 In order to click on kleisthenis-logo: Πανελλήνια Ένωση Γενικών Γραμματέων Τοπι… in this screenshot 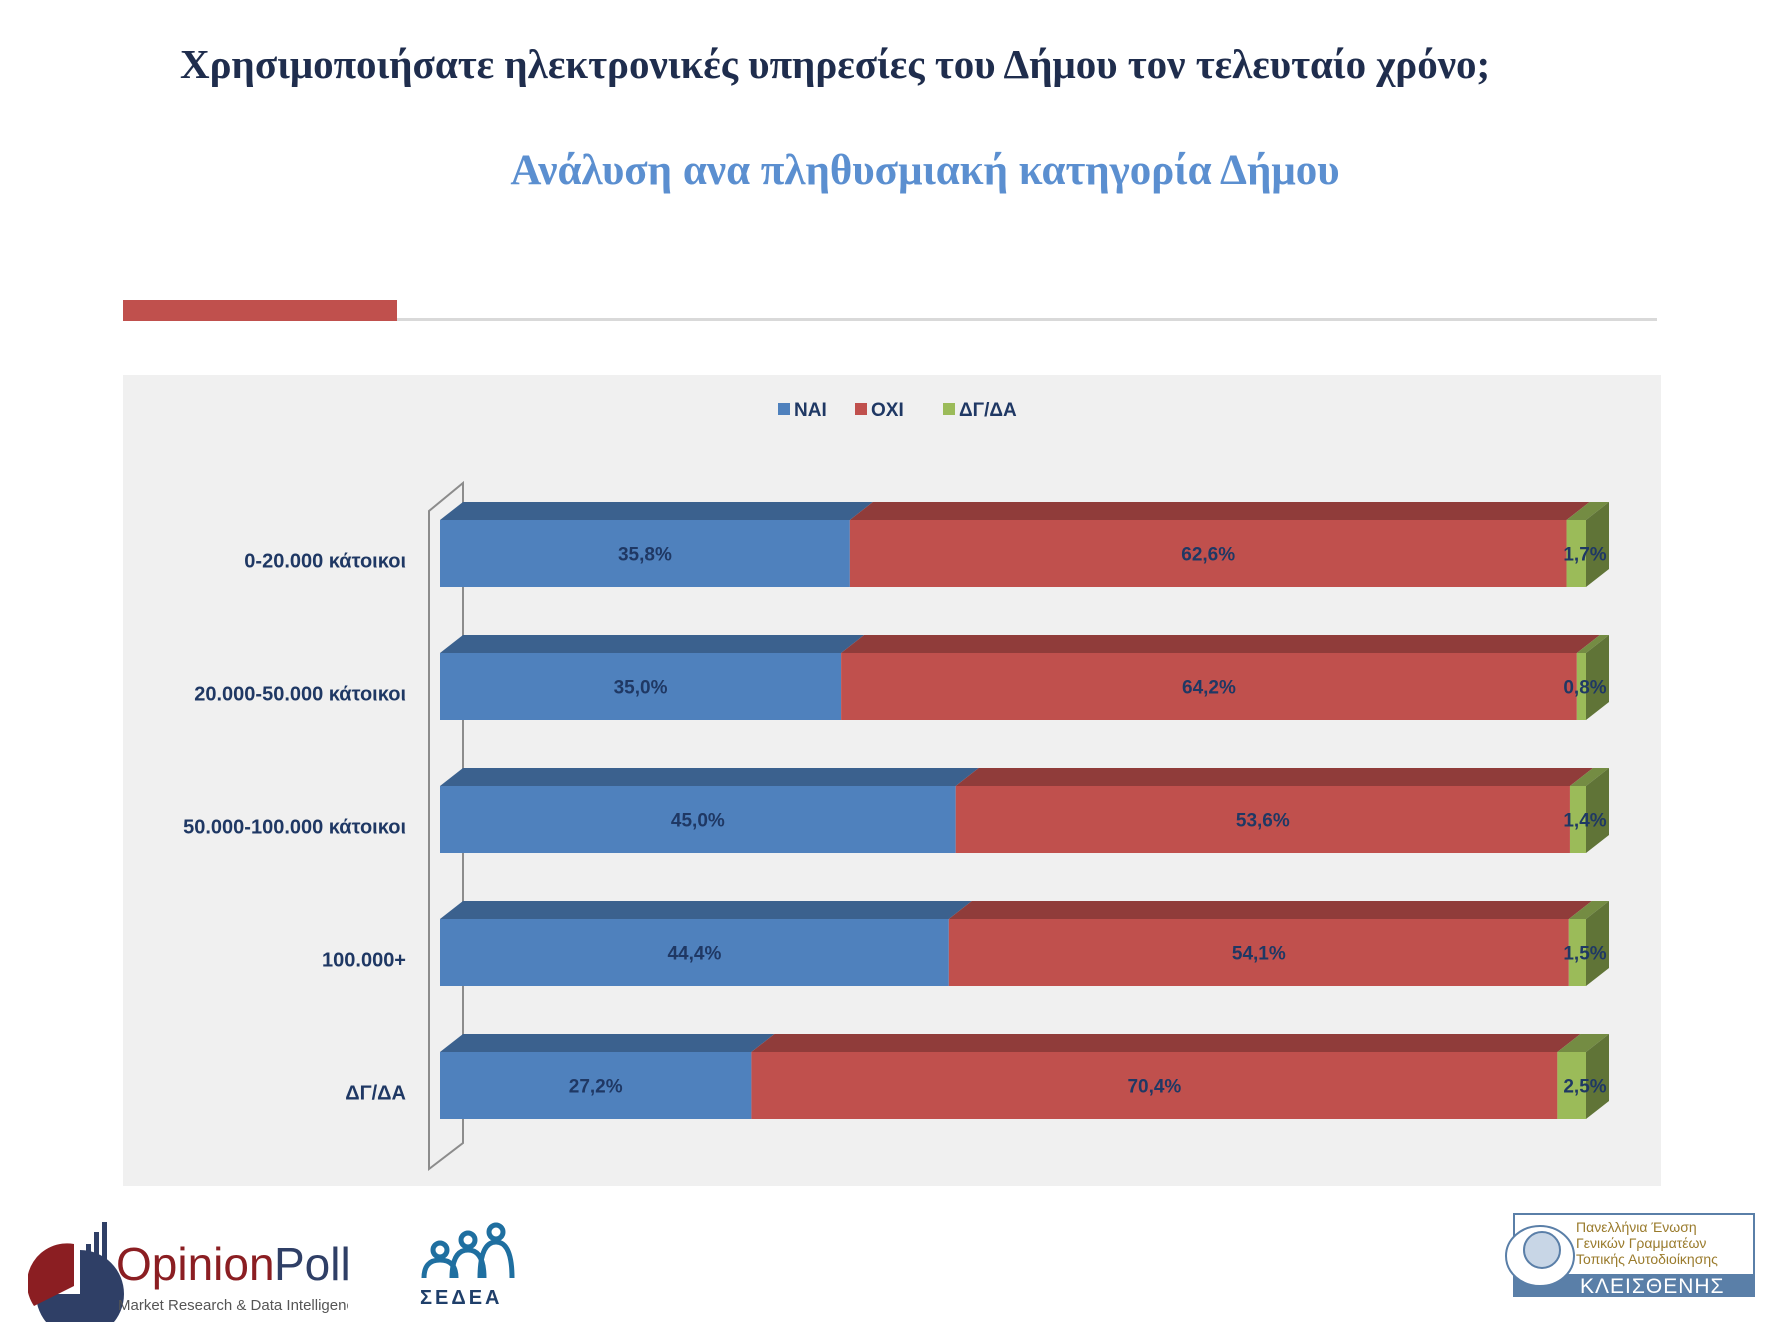, I will do `click(1630, 1257)`.